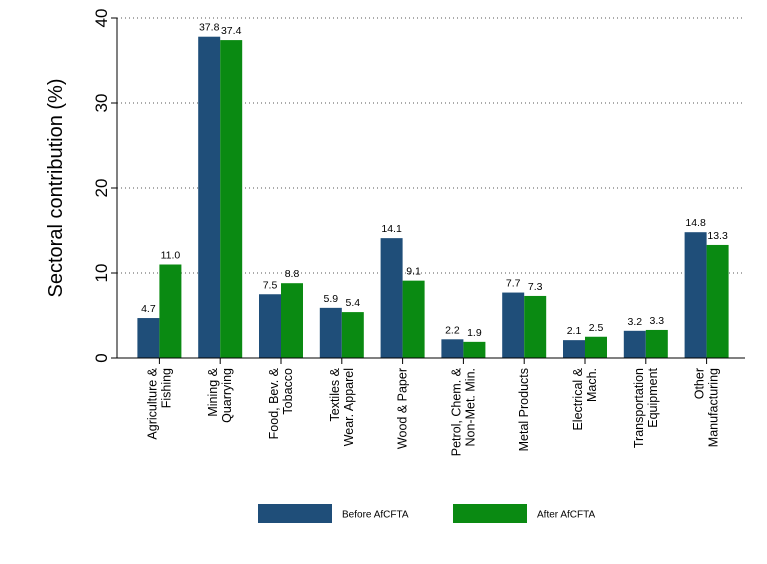  What do you see at coordinates (335, 394) in the screenshot?
I see `category-label-line: Textiles &` at bounding box center [335, 394].